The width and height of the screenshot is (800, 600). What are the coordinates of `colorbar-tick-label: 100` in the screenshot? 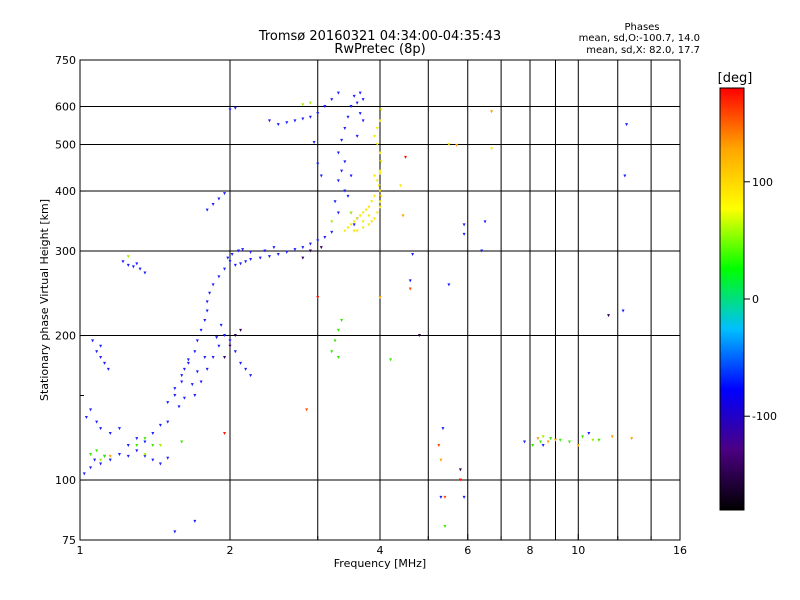 It's located at (762, 182).